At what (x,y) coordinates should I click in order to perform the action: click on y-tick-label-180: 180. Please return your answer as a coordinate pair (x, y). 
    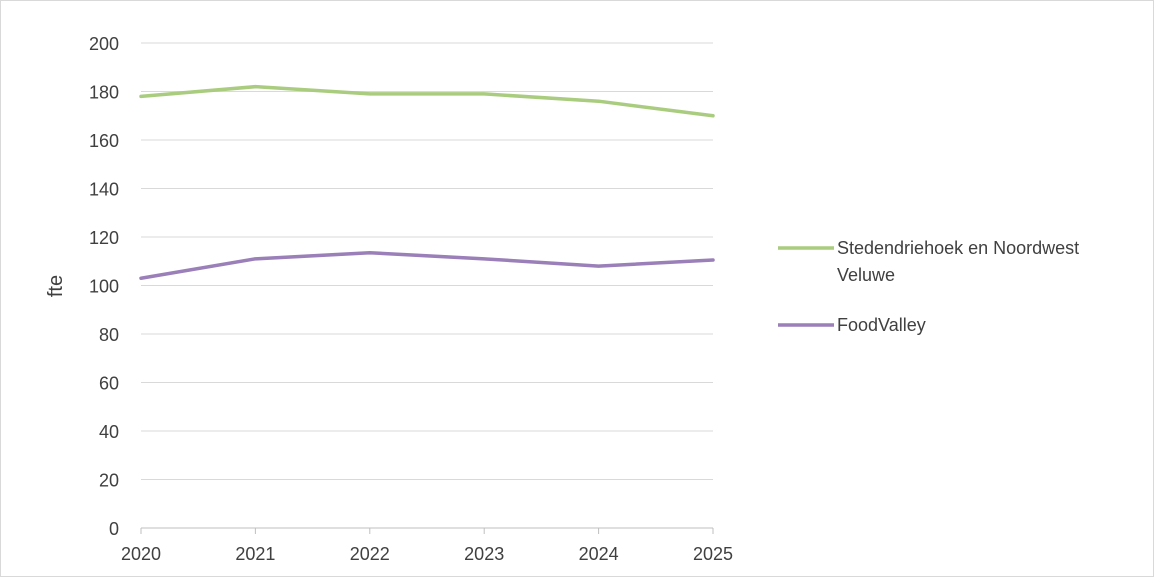
    Looking at the image, I should click on (104, 93).